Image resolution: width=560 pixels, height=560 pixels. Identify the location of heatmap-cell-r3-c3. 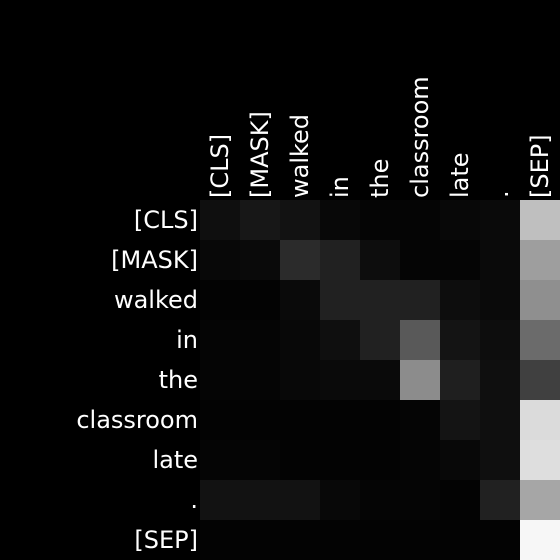
(340, 340).